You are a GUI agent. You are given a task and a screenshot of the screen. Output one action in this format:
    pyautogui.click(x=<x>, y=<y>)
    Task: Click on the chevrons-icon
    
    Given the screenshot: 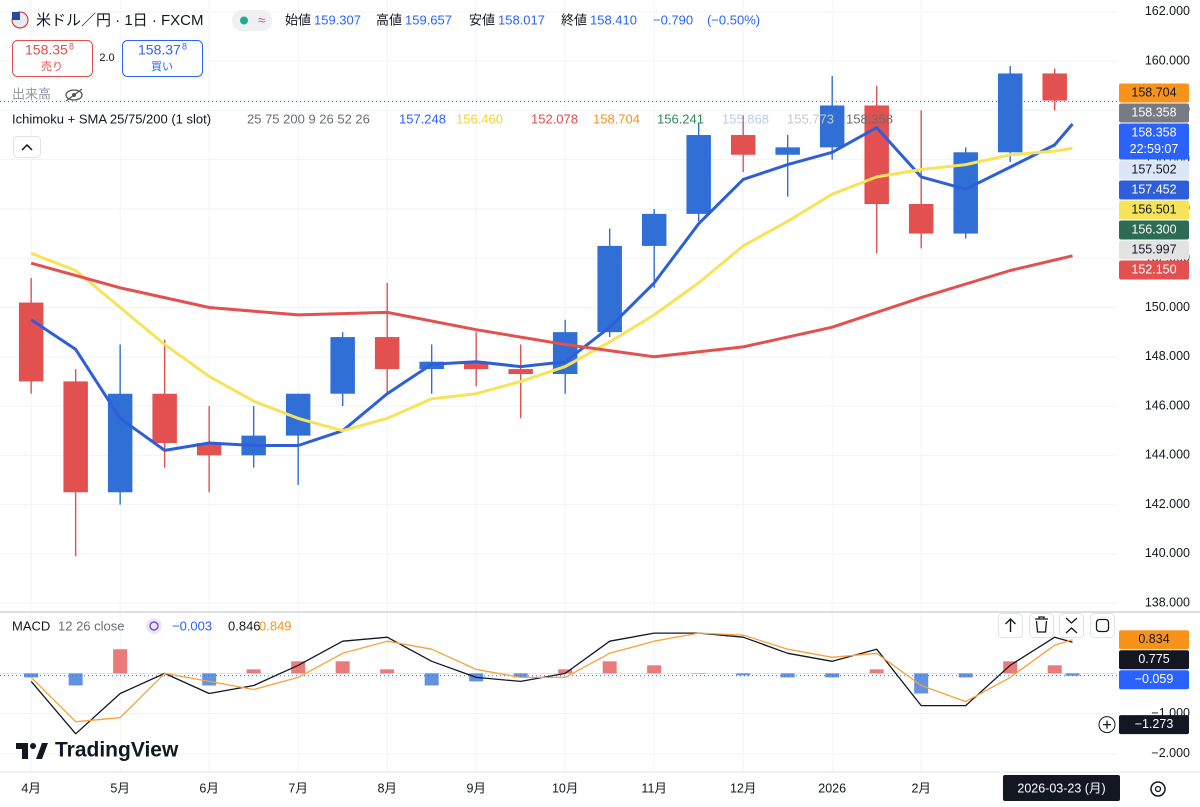 What is the action you would take?
    pyautogui.click(x=1071, y=625)
    